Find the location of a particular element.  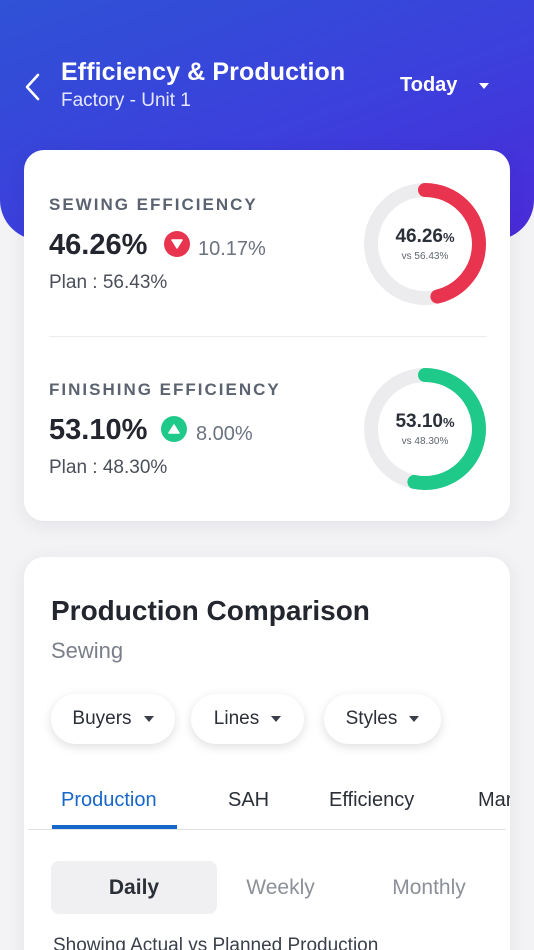

back-button is located at coordinates (32, 87).